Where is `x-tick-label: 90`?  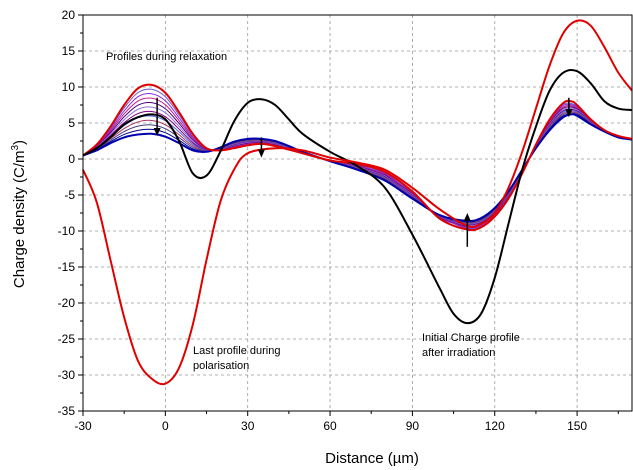 x-tick-label: 90 is located at coordinates (413, 426).